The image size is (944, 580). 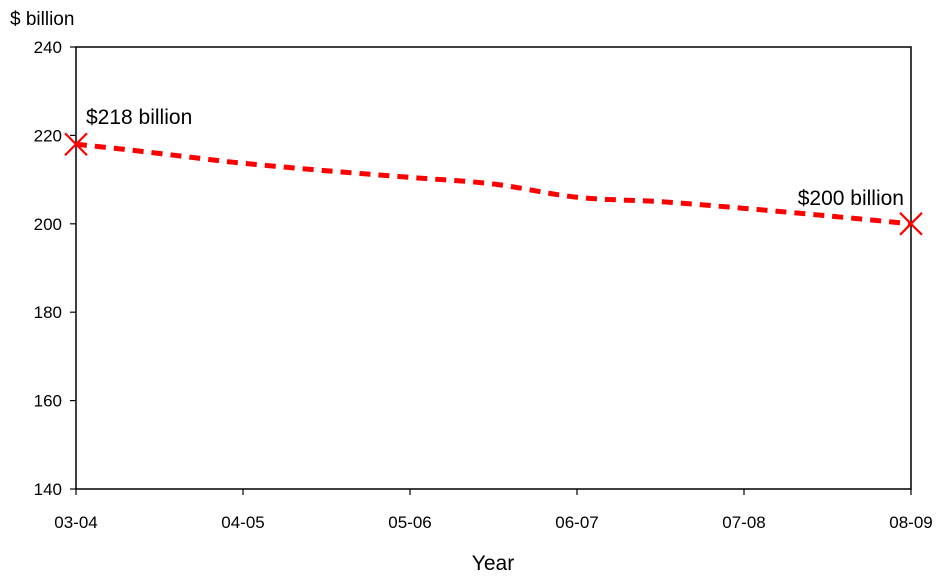 What do you see at coordinates (55, 268) in the screenshot?
I see `y-axis-ticks: 140 160 180 200 220 240` at bounding box center [55, 268].